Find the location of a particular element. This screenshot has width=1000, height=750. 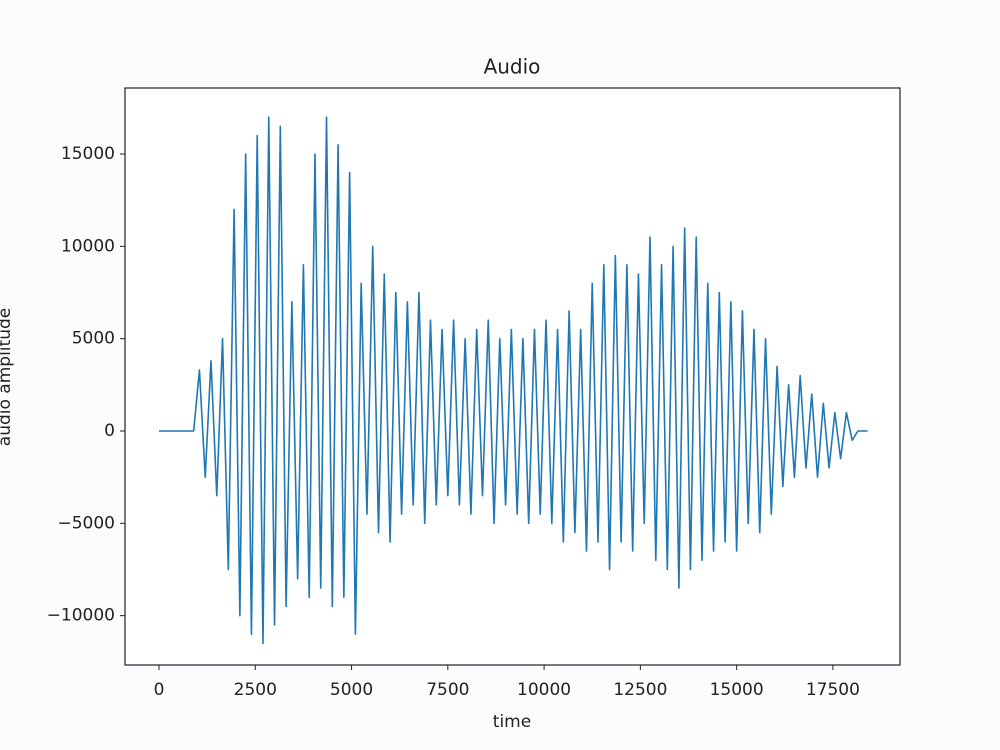

y-tick-label: −5000 is located at coordinates (86, 523).